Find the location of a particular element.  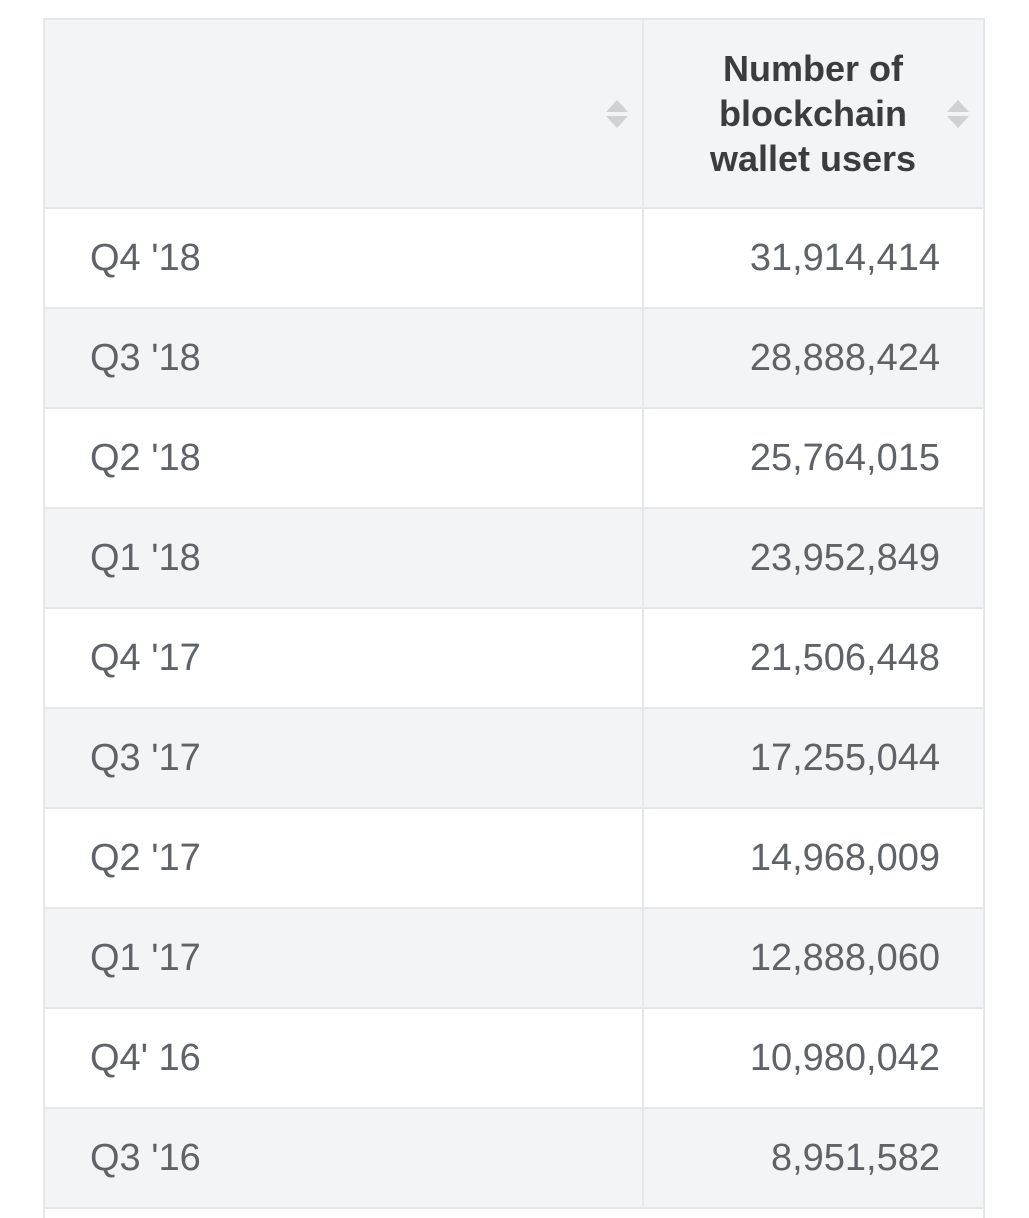

quarter-label: Q4' 16 is located at coordinates (344, 1058).